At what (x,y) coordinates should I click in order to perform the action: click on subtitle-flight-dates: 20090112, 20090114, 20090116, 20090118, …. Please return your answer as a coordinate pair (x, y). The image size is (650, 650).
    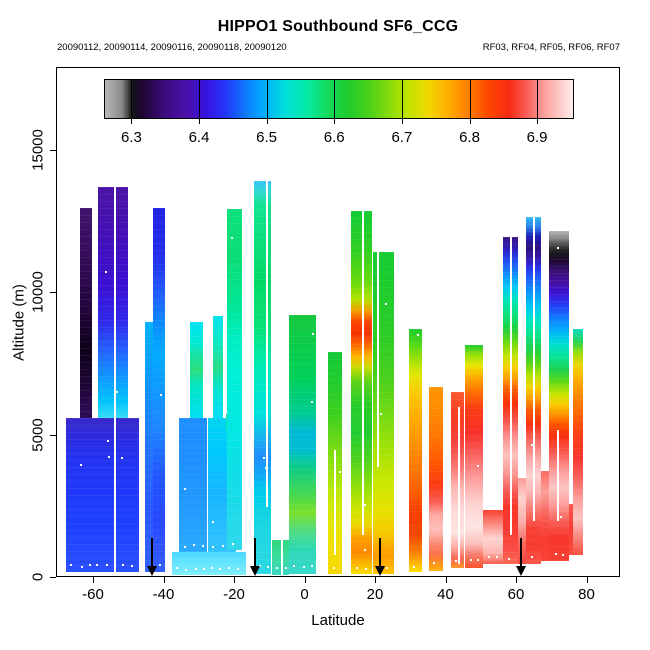
    Looking at the image, I should click on (172, 47).